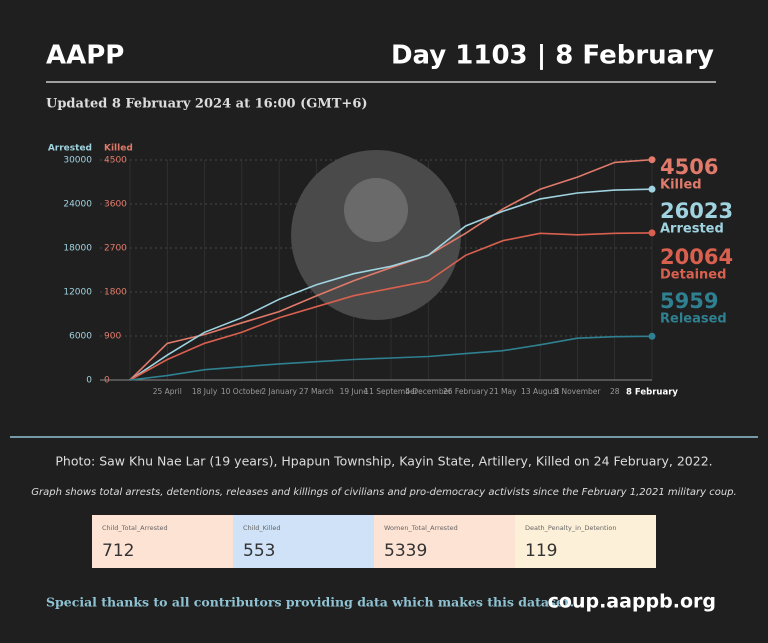 The height and width of the screenshot is (643, 768). I want to click on x-tick-label: 13 August, so click(540, 391).